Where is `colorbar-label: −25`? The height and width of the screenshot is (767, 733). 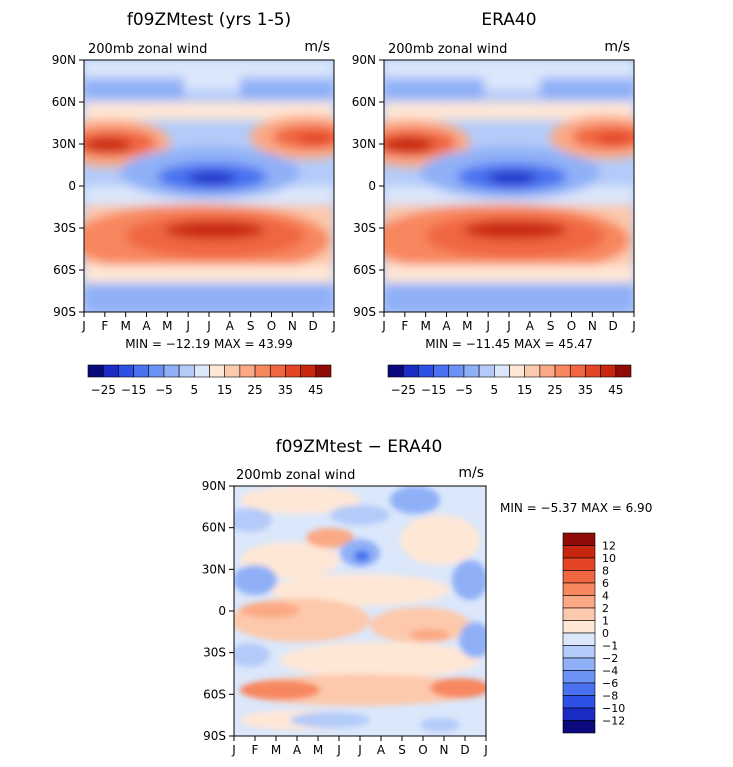 colorbar-label: −25 is located at coordinates (103, 390).